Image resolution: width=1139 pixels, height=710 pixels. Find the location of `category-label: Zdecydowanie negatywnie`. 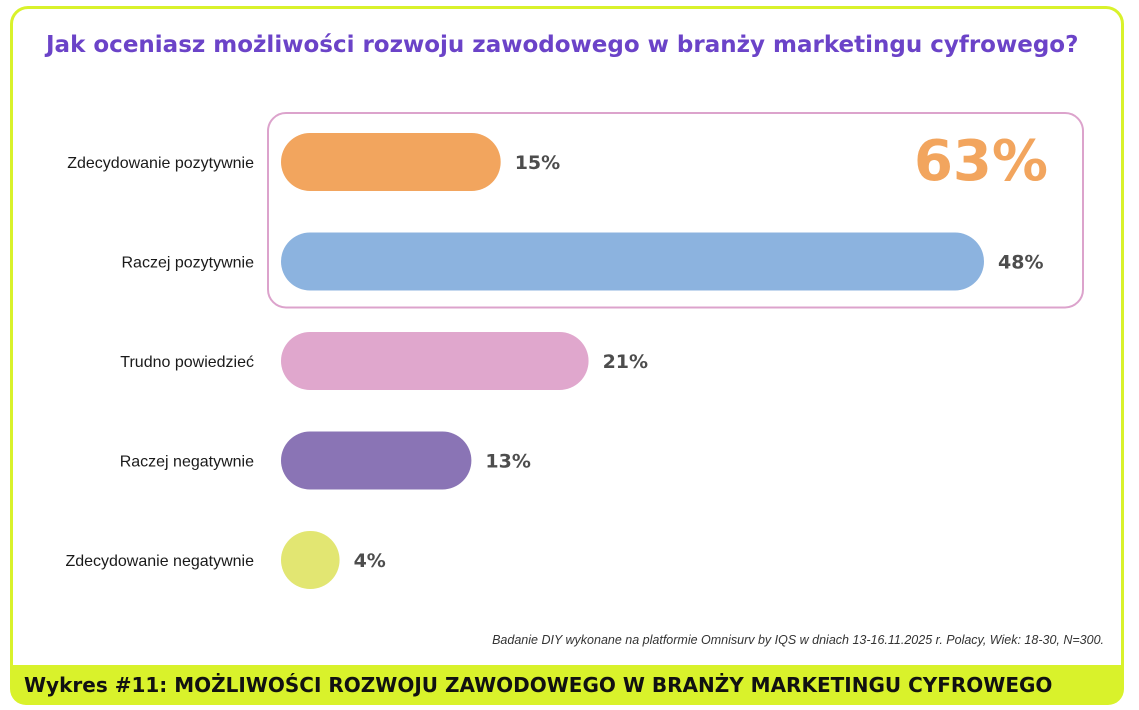

category-label: Zdecydowanie negatywnie is located at coordinates (159, 561).